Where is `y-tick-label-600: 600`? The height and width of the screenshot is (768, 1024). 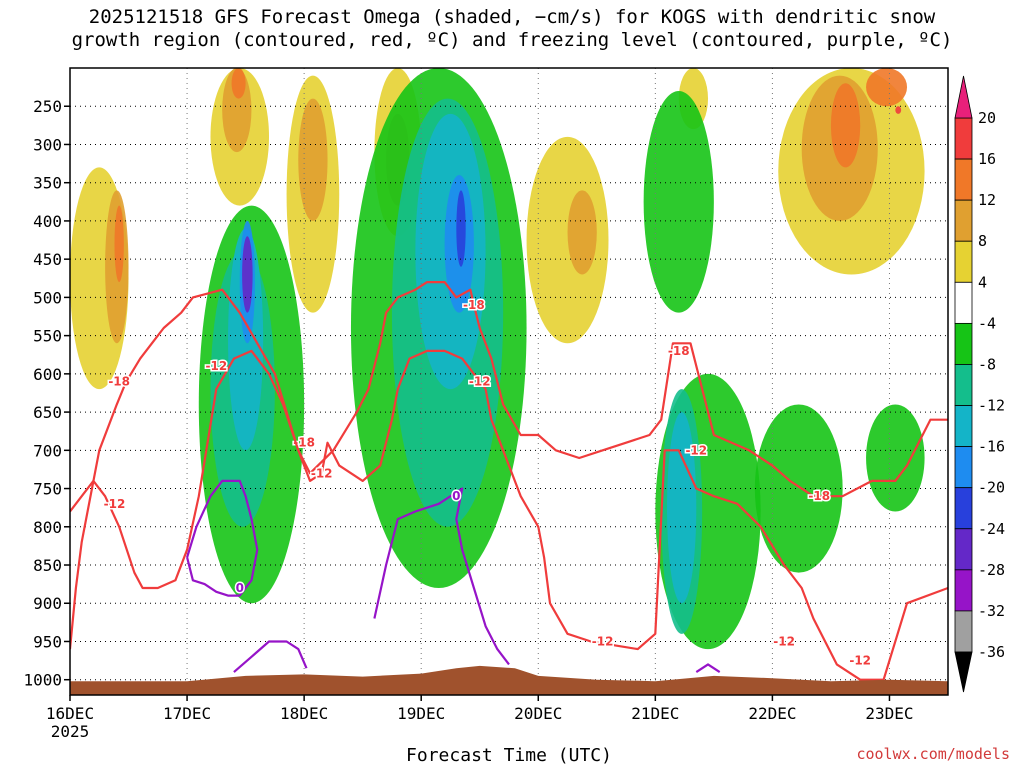 y-tick-label-600: 600 is located at coordinates (47, 374).